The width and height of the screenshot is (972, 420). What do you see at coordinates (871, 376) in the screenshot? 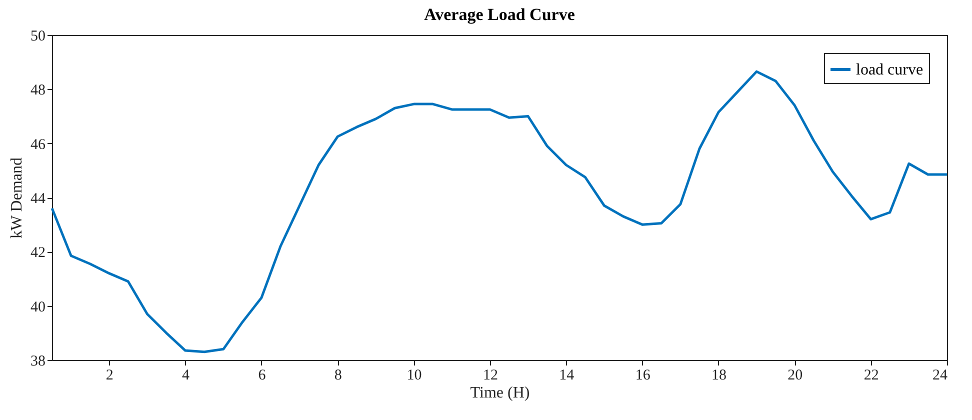
I see `x-tick-label: 22` at bounding box center [871, 376].